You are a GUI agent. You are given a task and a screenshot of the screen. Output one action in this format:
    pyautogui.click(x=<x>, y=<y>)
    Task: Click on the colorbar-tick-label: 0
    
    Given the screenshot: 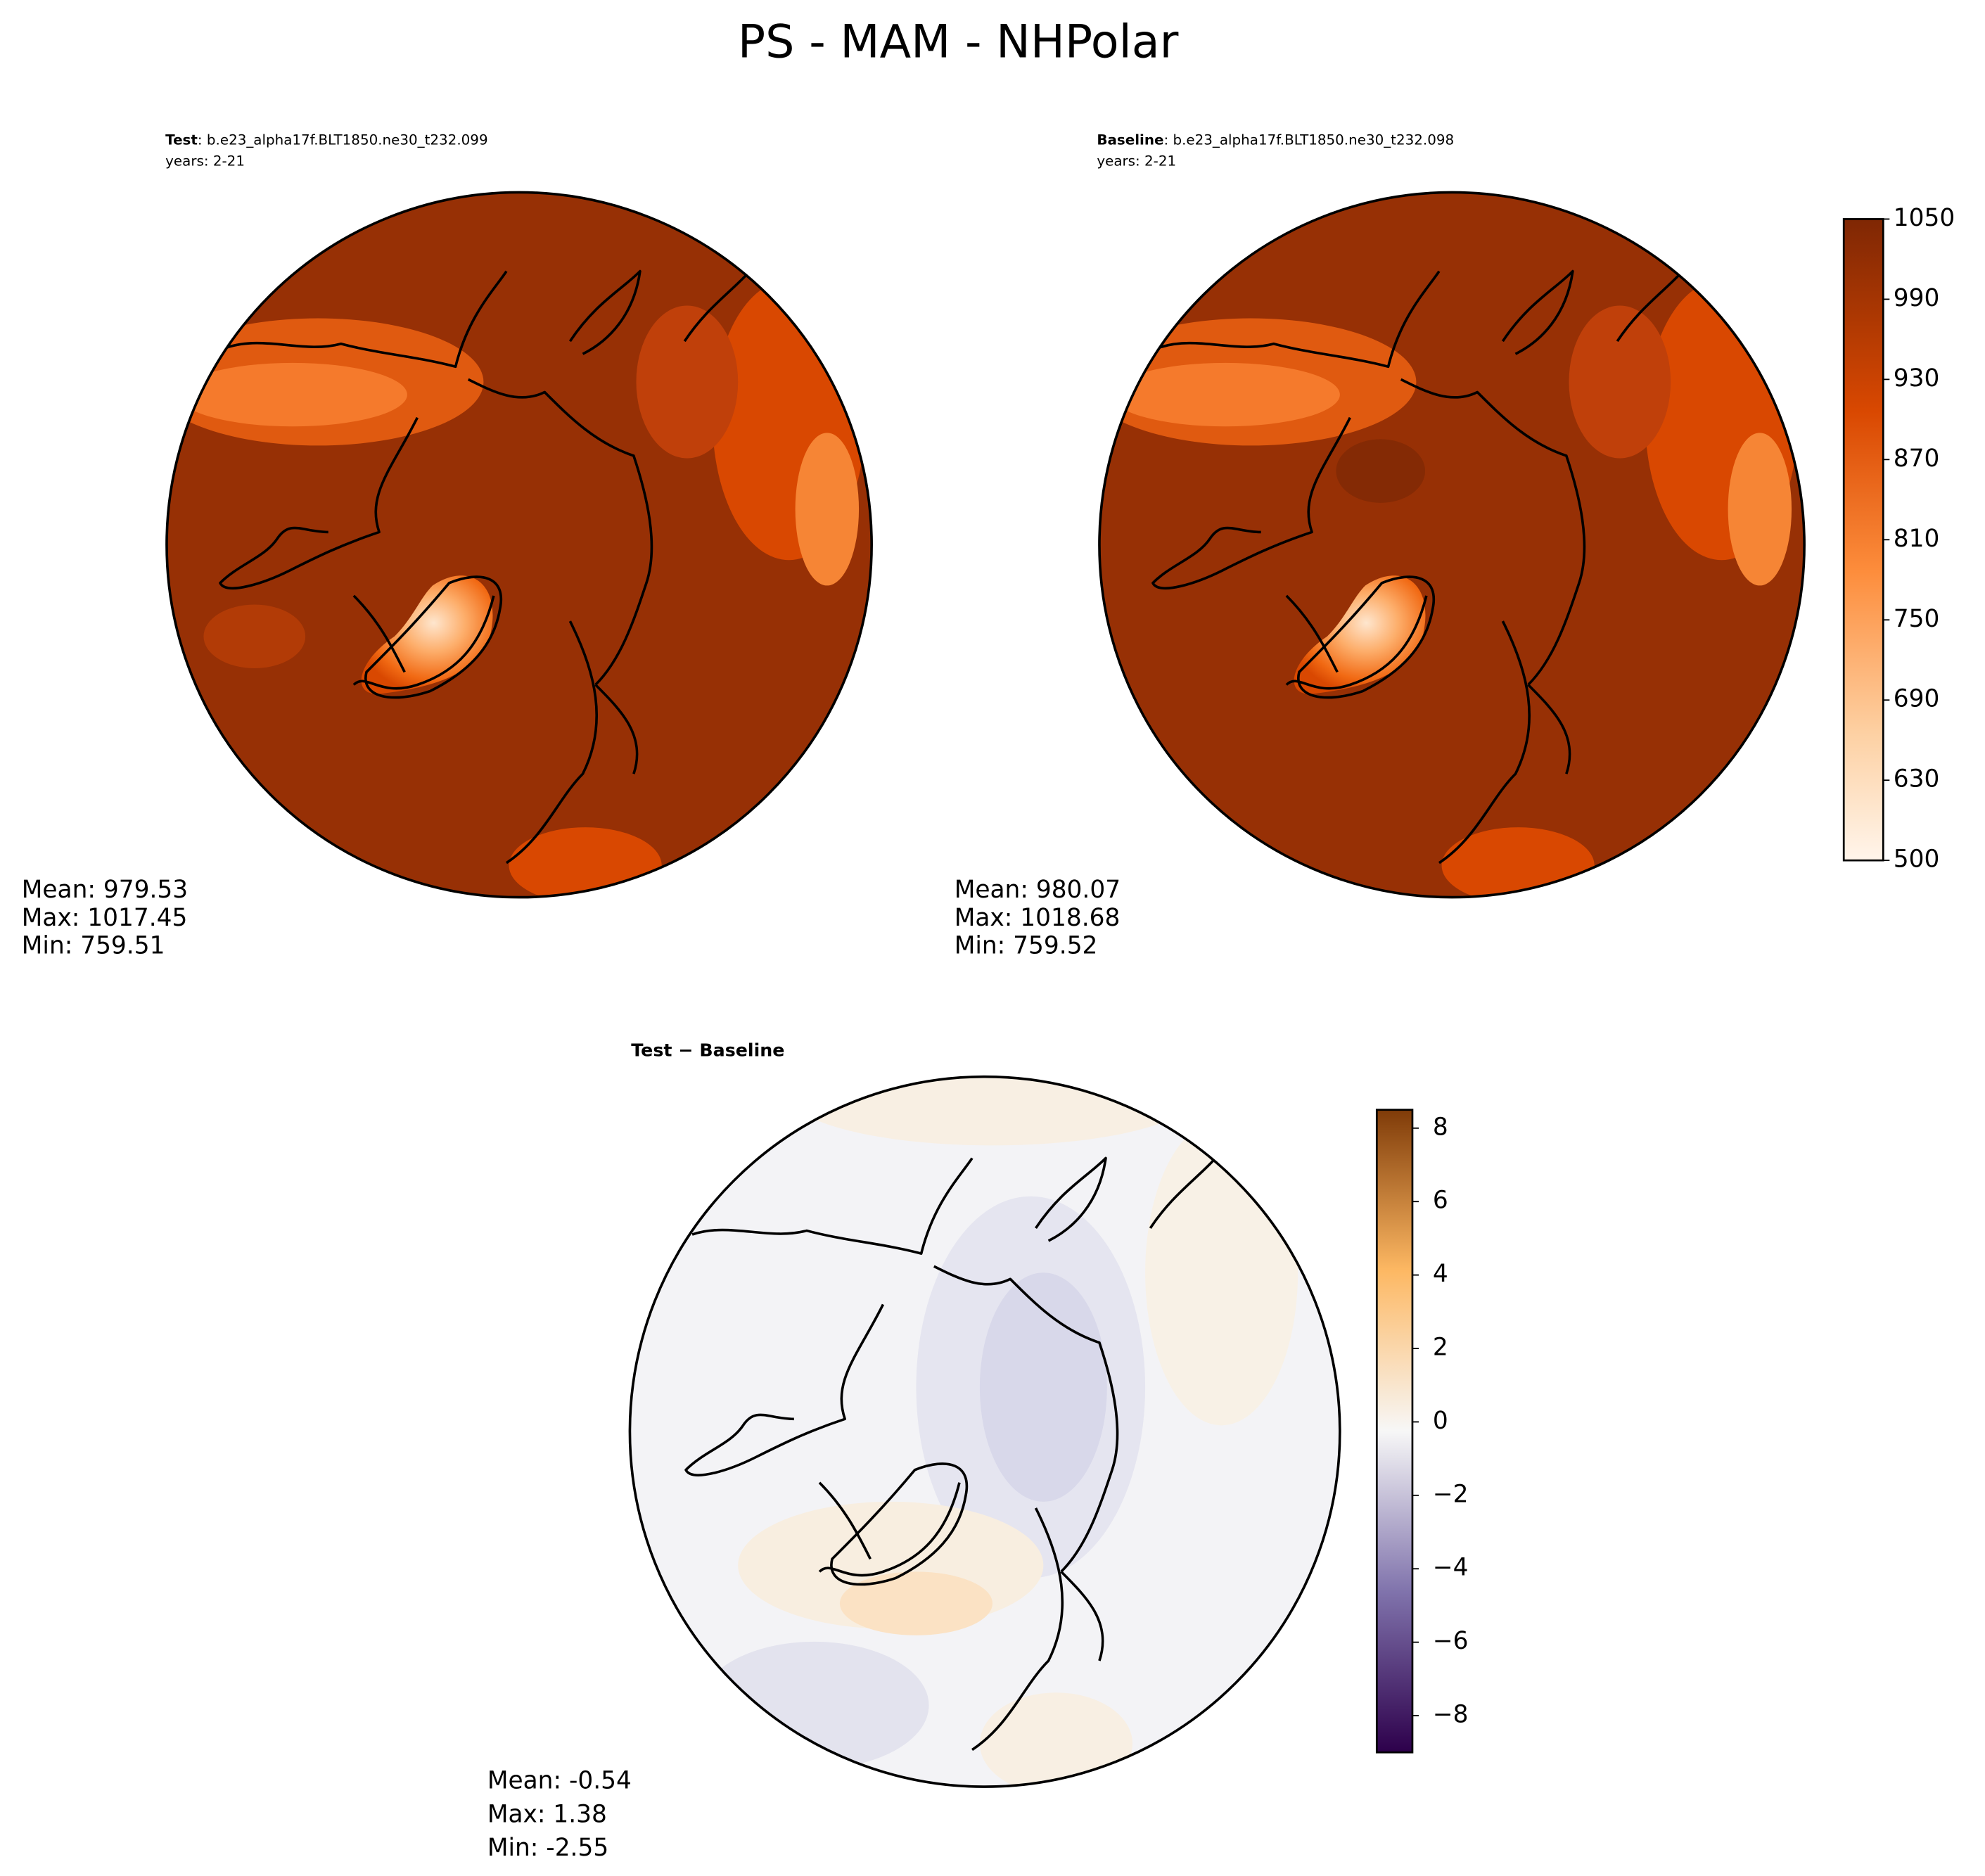 What is the action you would take?
    pyautogui.click(x=1440, y=1421)
    